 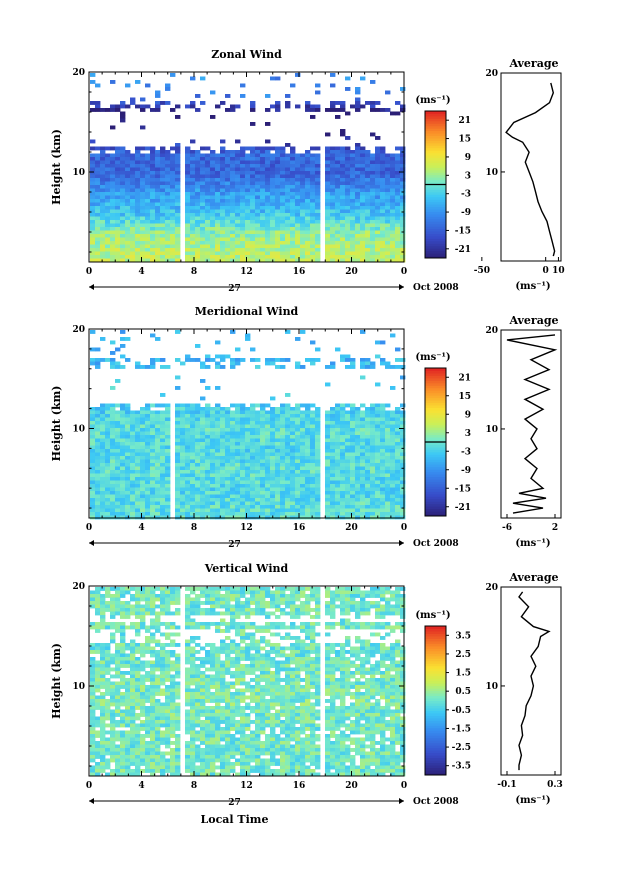 I want to click on average-y-tick-label: 10, so click(x=491, y=430).